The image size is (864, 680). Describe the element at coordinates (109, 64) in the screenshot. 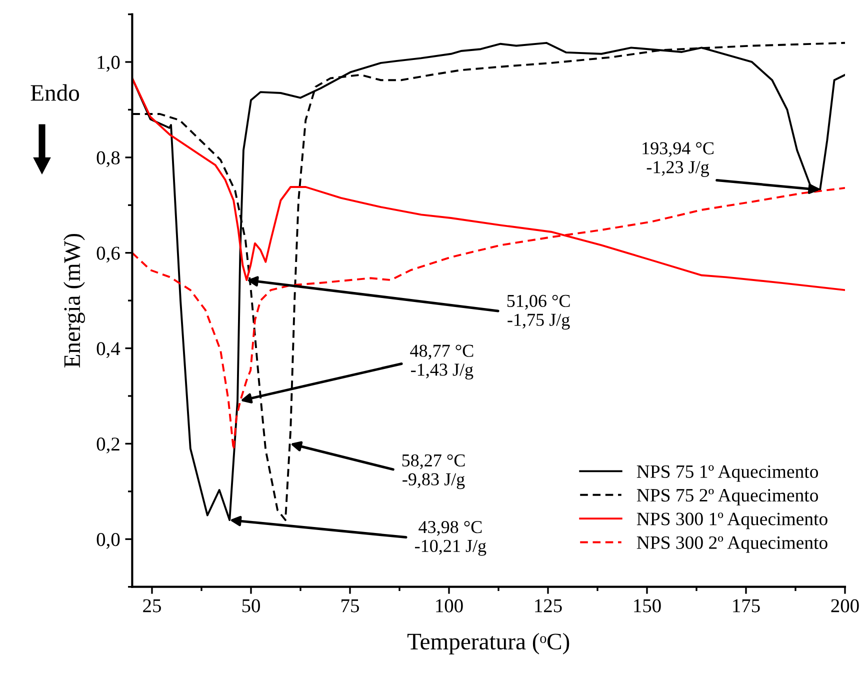

I see `y-tick-label: 1,0` at that location.